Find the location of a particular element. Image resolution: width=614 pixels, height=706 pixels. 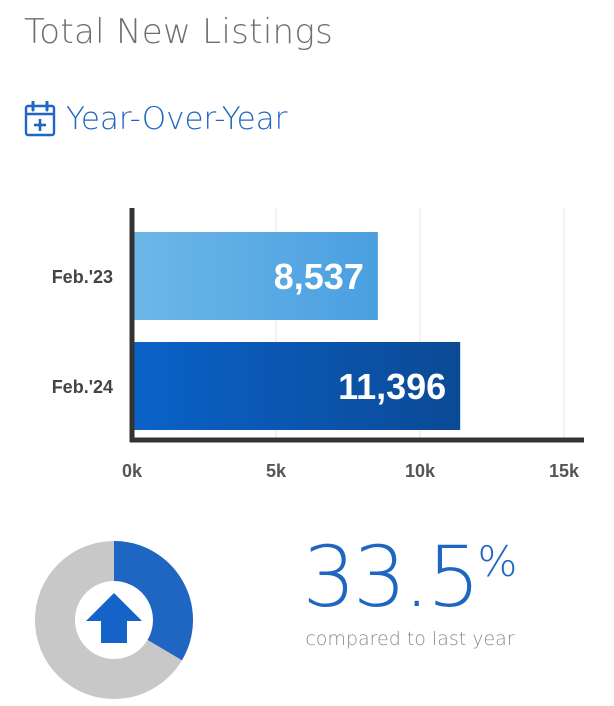

change-percent: 33.5% is located at coordinates (410, 577).